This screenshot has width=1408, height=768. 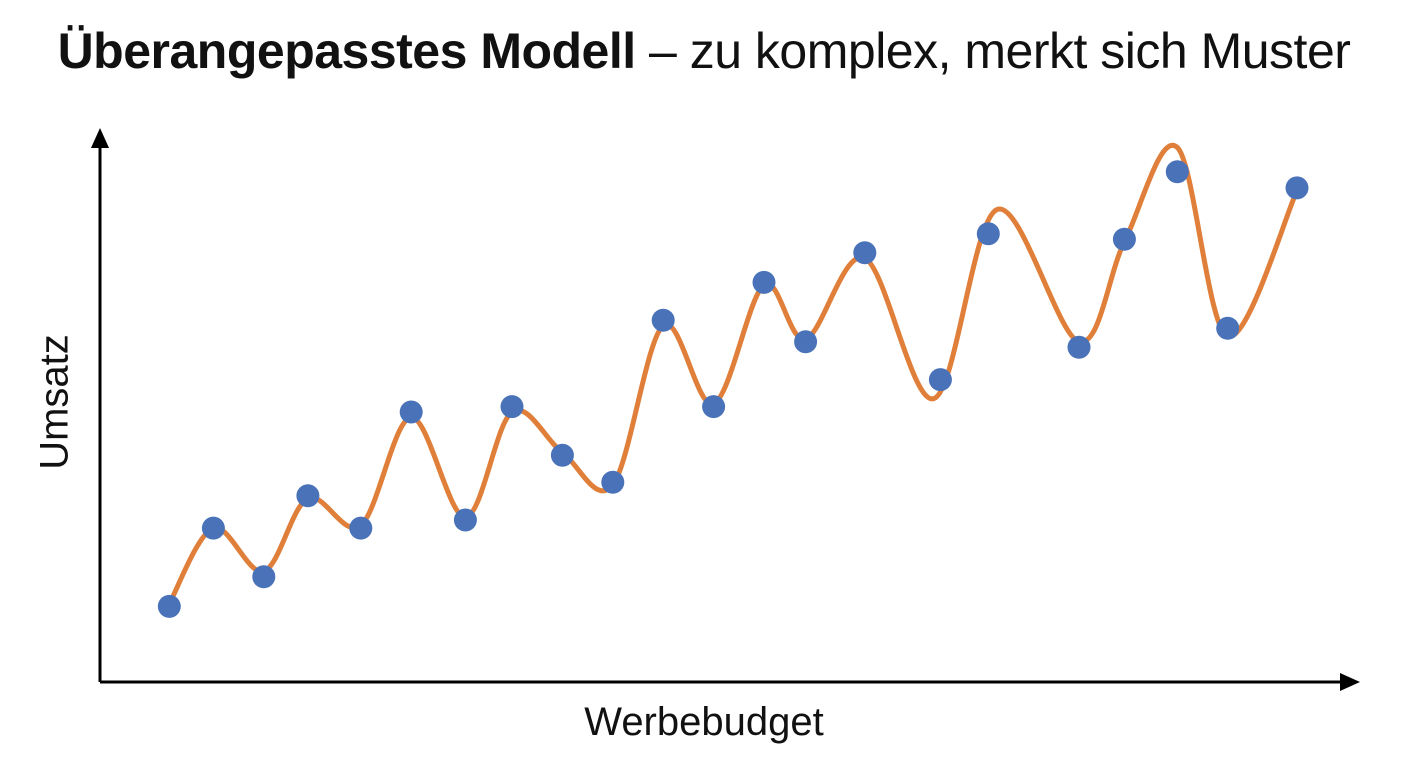 What do you see at coordinates (347, 51) in the screenshot?
I see `chart-title-bold: Überangepasstes Modell` at bounding box center [347, 51].